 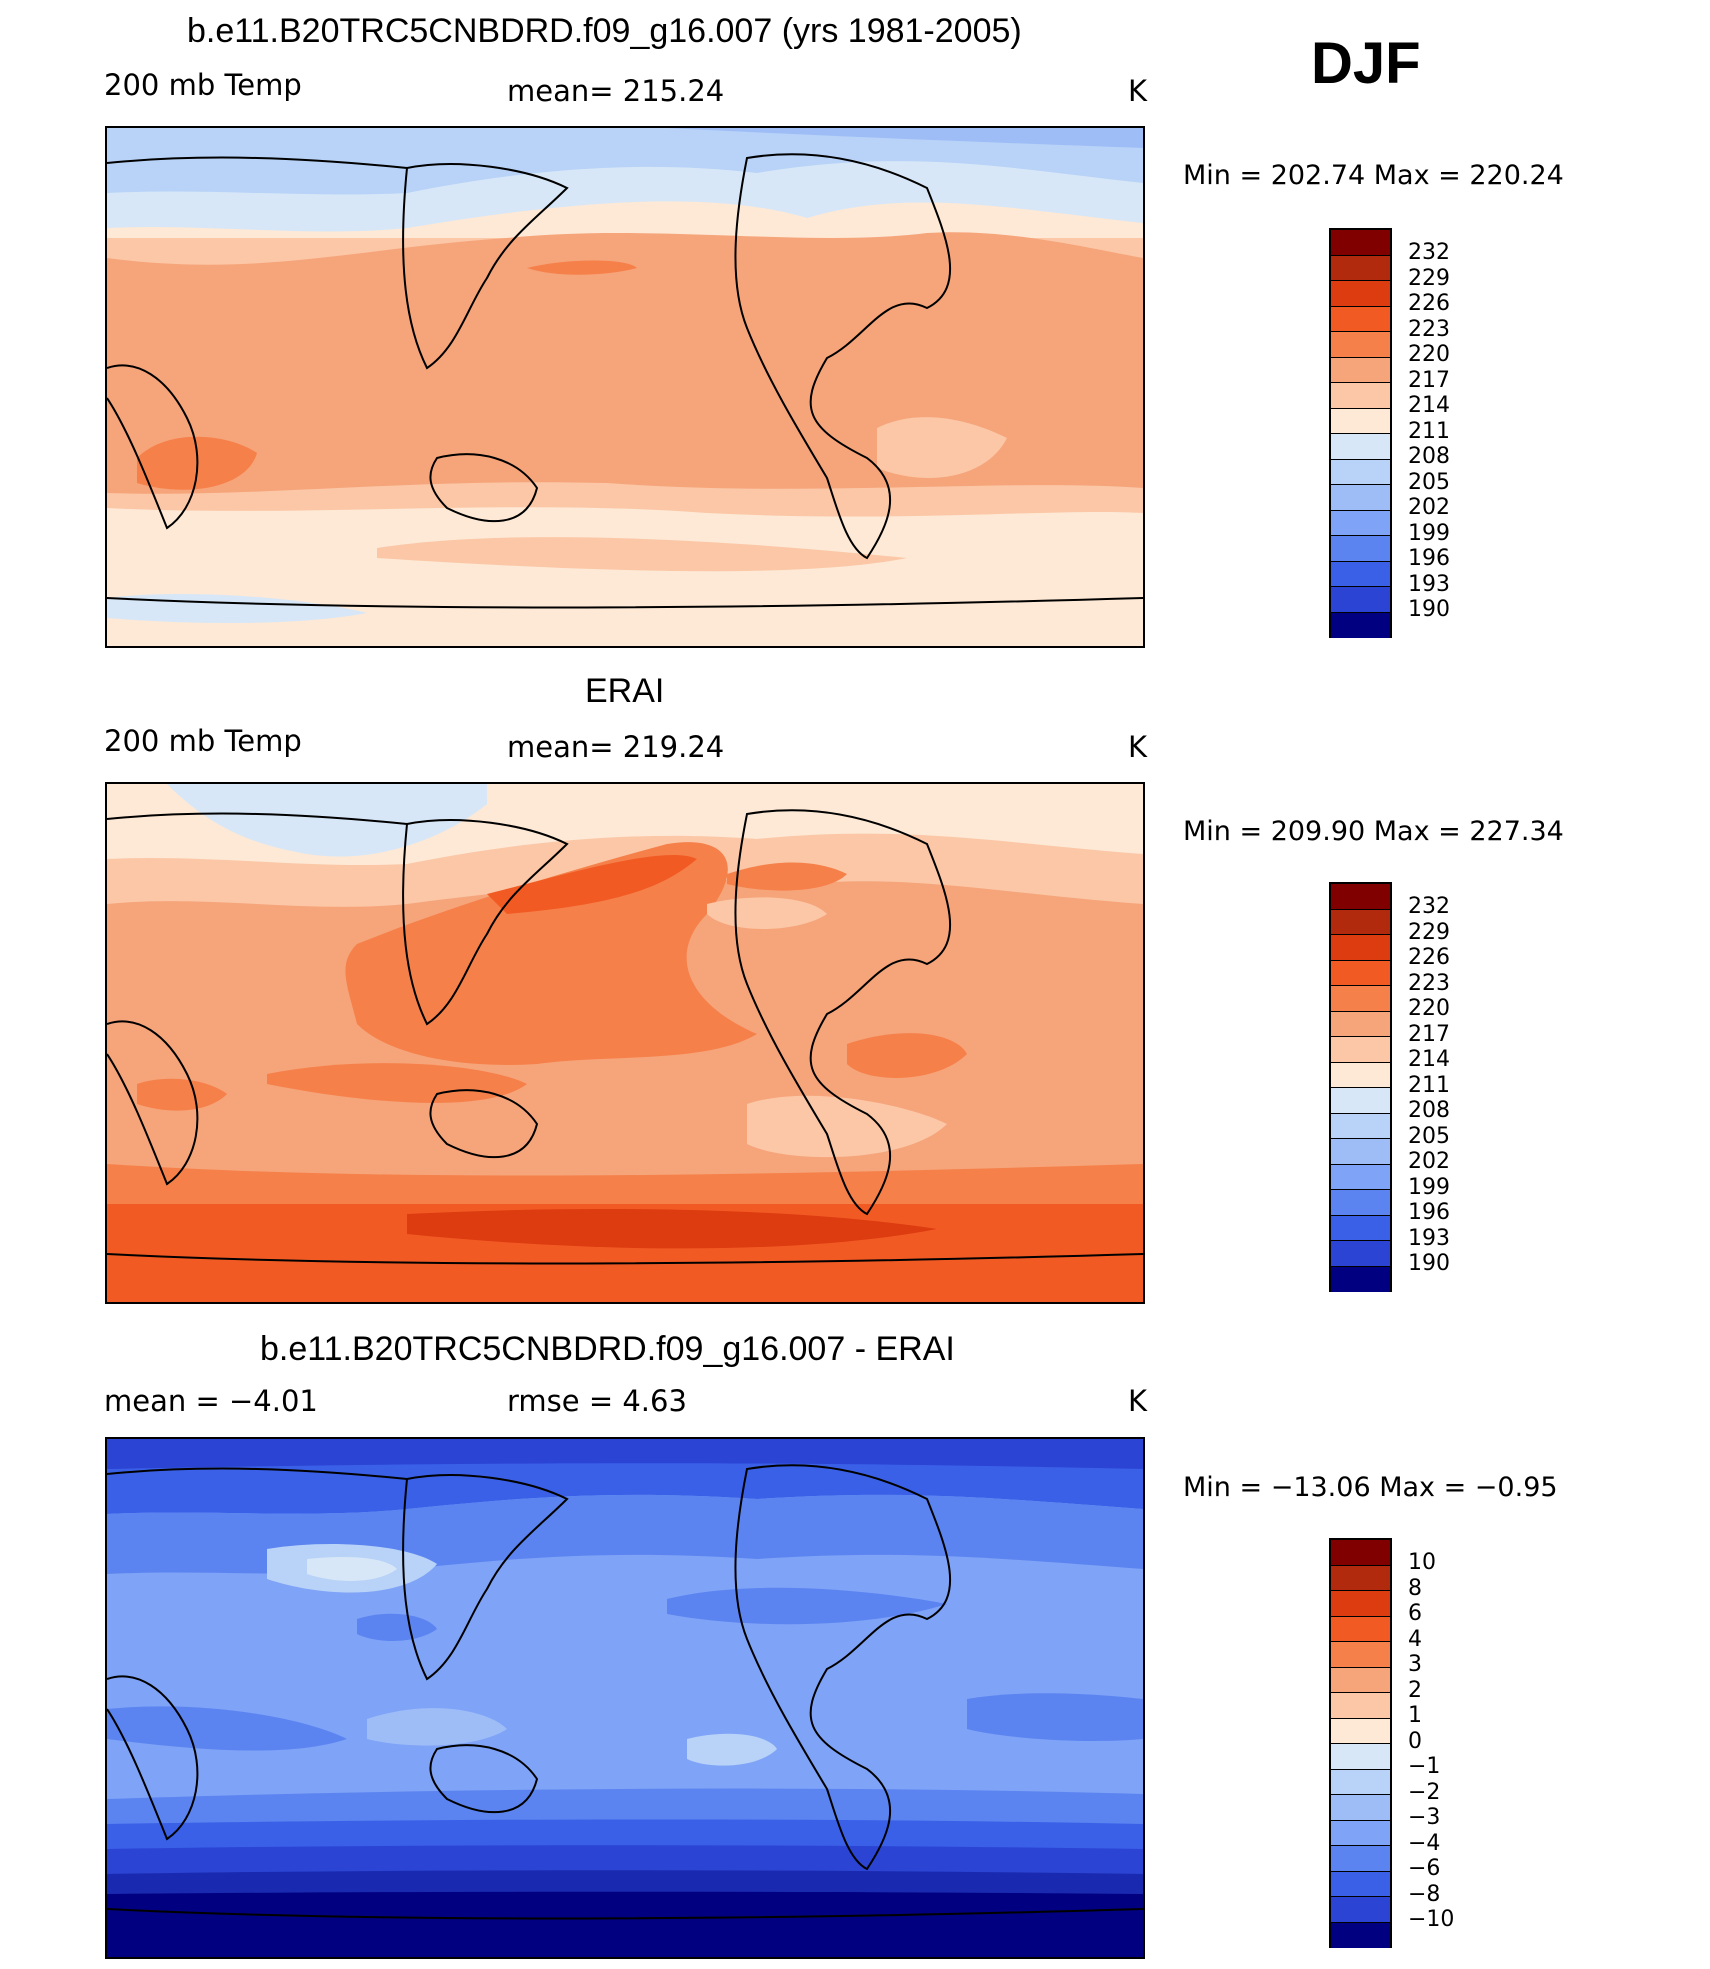 What do you see at coordinates (1424, 1766) in the screenshot?
I see `colorbar-tick: −1` at bounding box center [1424, 1766].